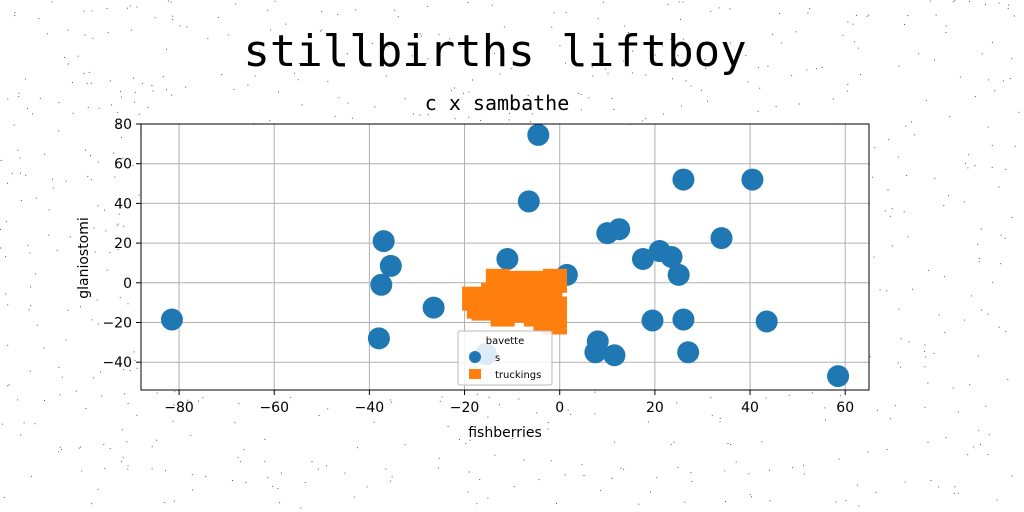 This screenshot has width=1024, height=512. What do you see at coordinates (84, 258) in the screenshot?
I see `y-axis-label: glaniostomi` at bounding box center [84, 258].